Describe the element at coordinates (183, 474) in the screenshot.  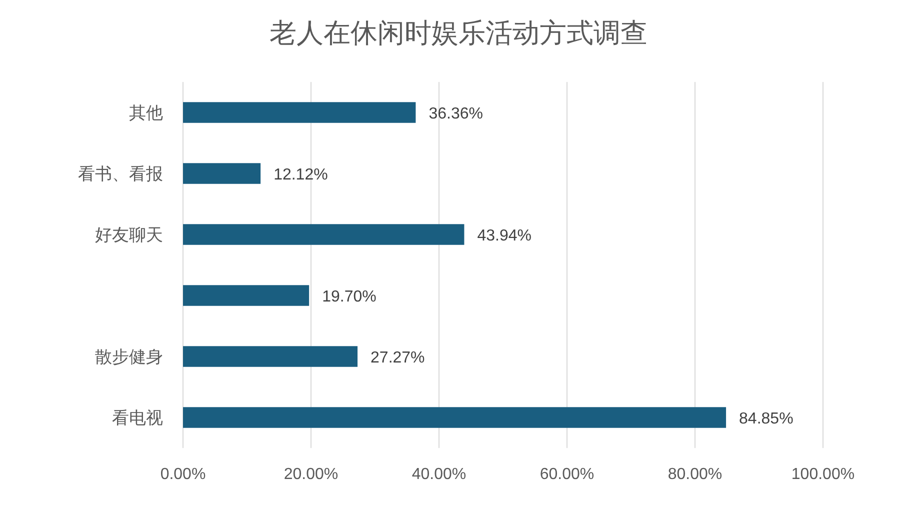
I see `x-tick-label: 0.00%` at that location.